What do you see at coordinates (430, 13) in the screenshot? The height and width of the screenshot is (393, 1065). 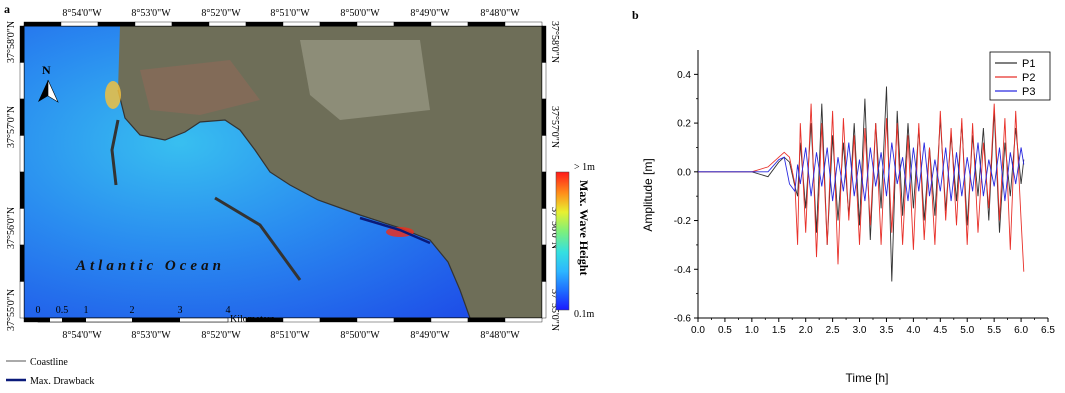 I see `lon-label-top: 8°49'0"W` at bounding box center [430, 13].